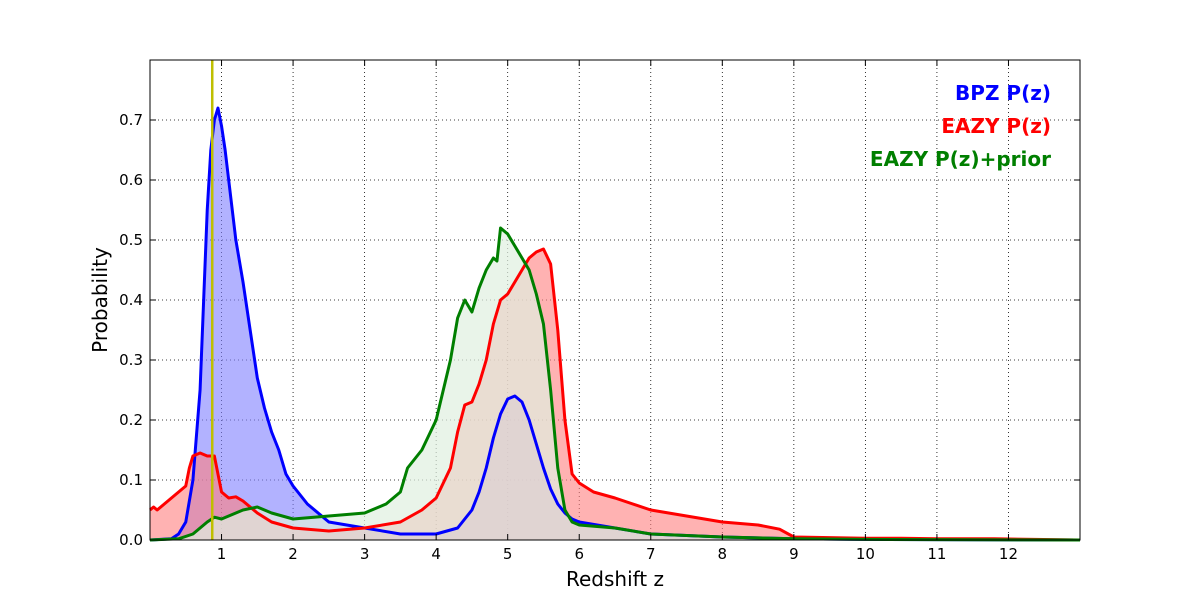  I want to click on x-tick-label: 3, so click(365, 554).